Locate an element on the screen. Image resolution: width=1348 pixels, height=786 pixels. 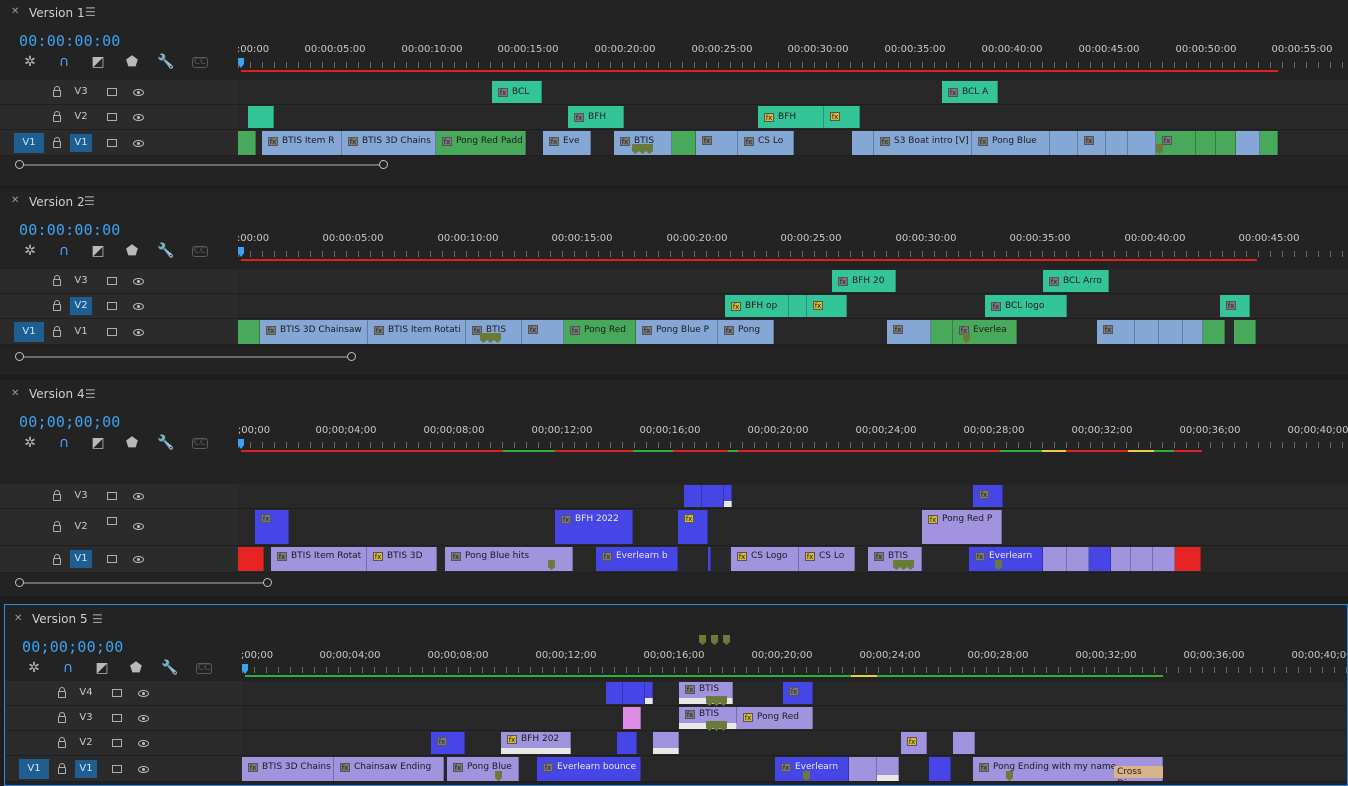
scrollbar-handle-left is located at coordinates (19, 356).